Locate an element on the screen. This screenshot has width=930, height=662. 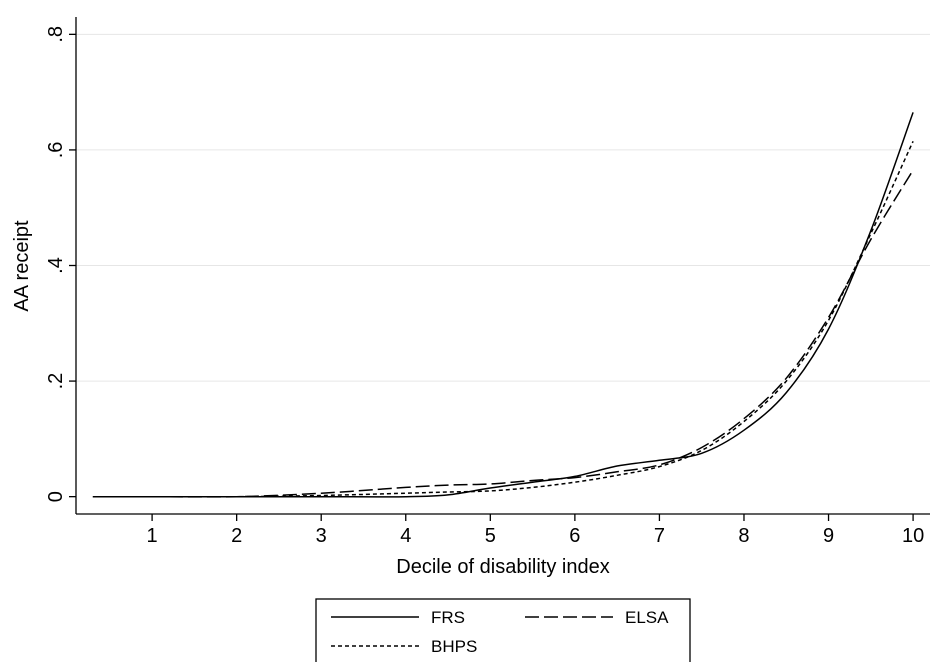
x-tick-label: 2 is located at coordinates (236, 536).